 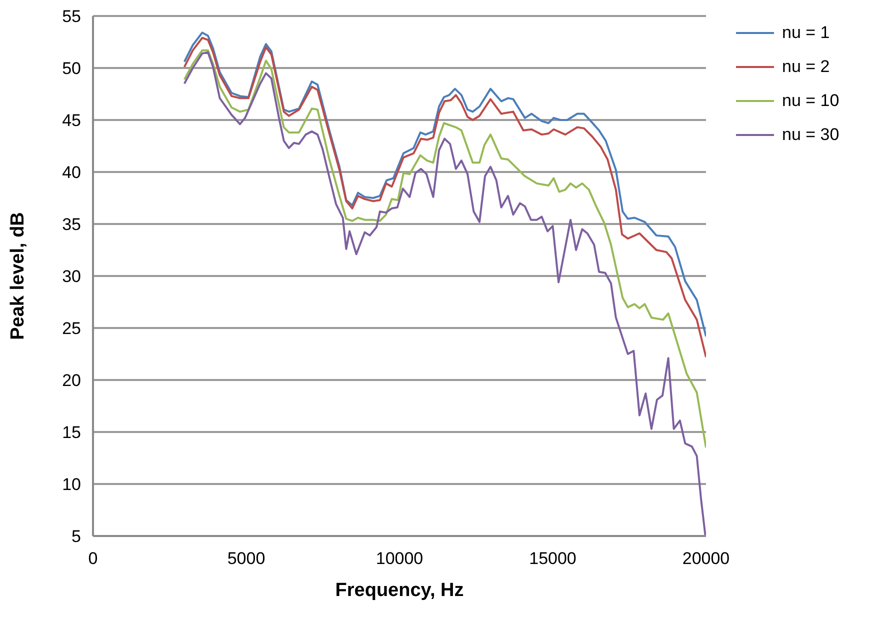 What do you see at coordinates (552, 558) in the screenshot?
I see `x-tick-label: 15000` at bounding box center [552, 558].